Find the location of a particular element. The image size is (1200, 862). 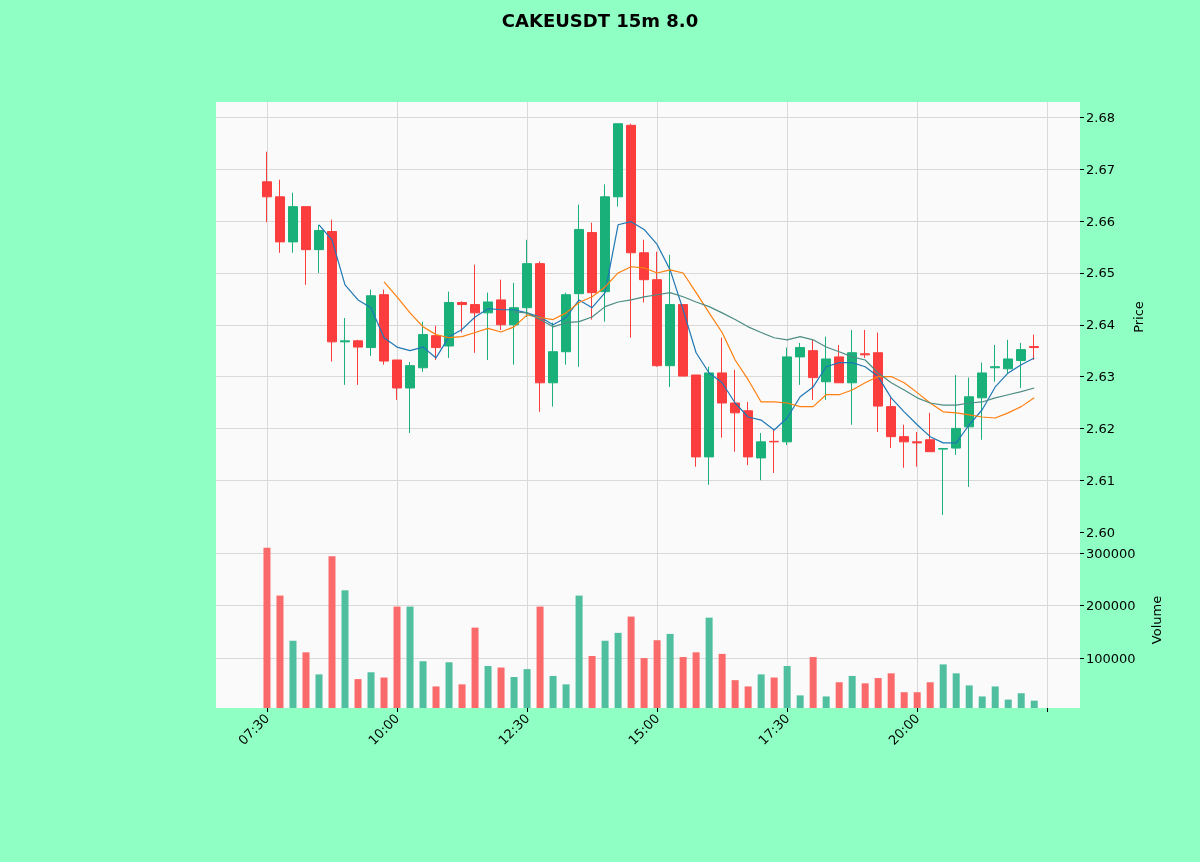

y-tick-label: 2.61 is located at coordinates (1100, 480).